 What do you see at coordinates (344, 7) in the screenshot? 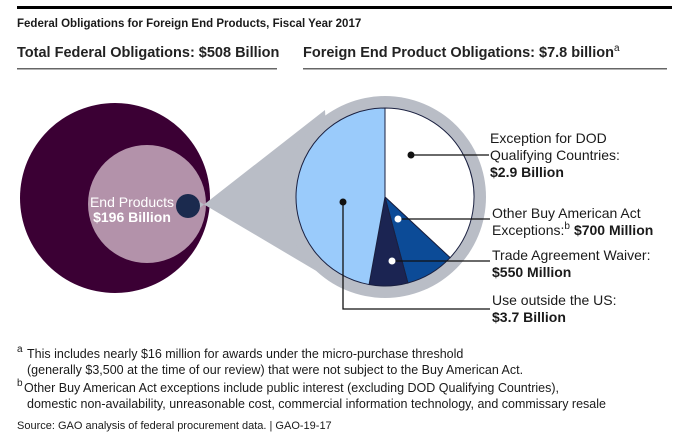
I see `top-rule` at bounding box center [344, 7].